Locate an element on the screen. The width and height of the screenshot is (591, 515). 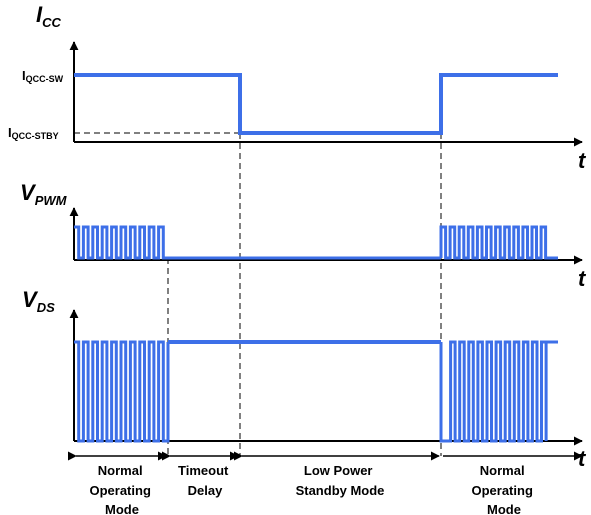
icc-axis-label: ICC is located at coordinates (49, 16).